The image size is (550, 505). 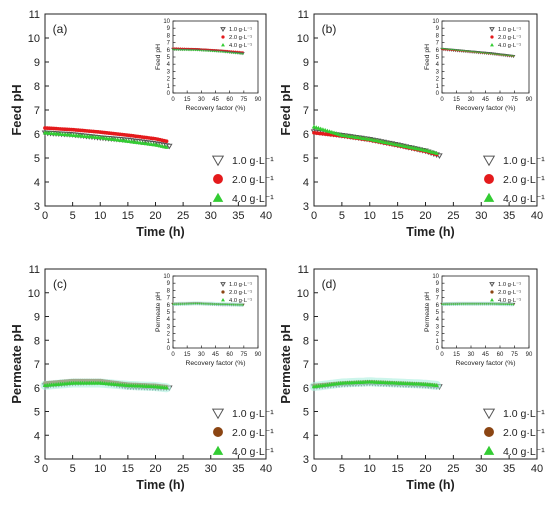 I want to click on y-tick-label: 5, so click(x=37, y=413).